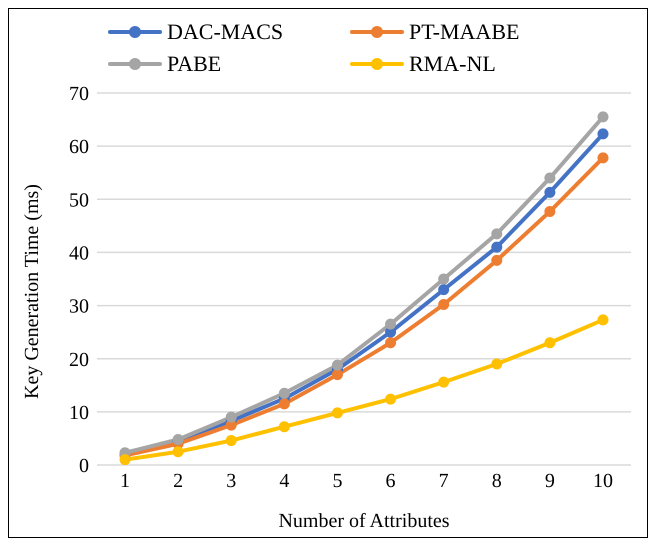 This screenshot has width=654, height=541. Describe the element at coordinates (284, 481) in the screenshot. I see `x-tick-label: 4` at that location.